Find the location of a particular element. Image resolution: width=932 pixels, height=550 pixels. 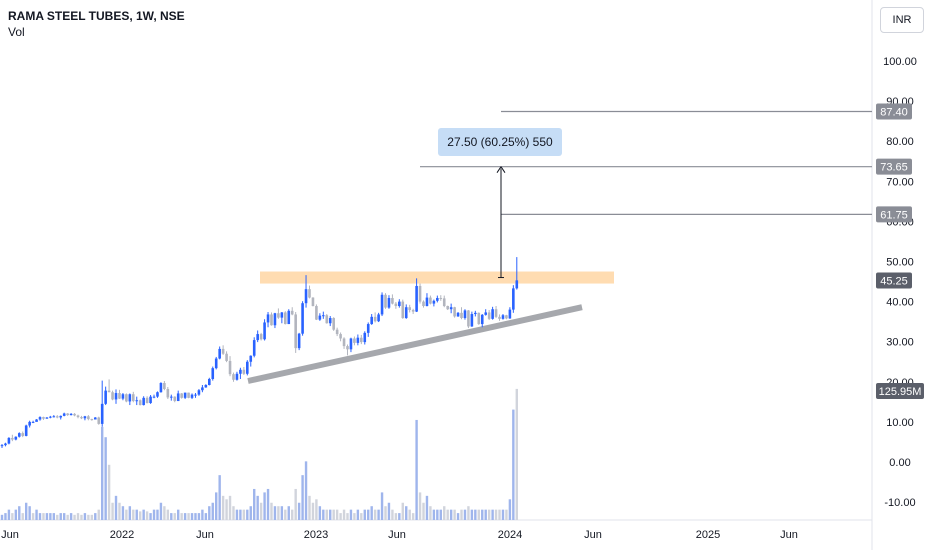

y-tick-label: 70.00 is located at coordinates (900, 182).